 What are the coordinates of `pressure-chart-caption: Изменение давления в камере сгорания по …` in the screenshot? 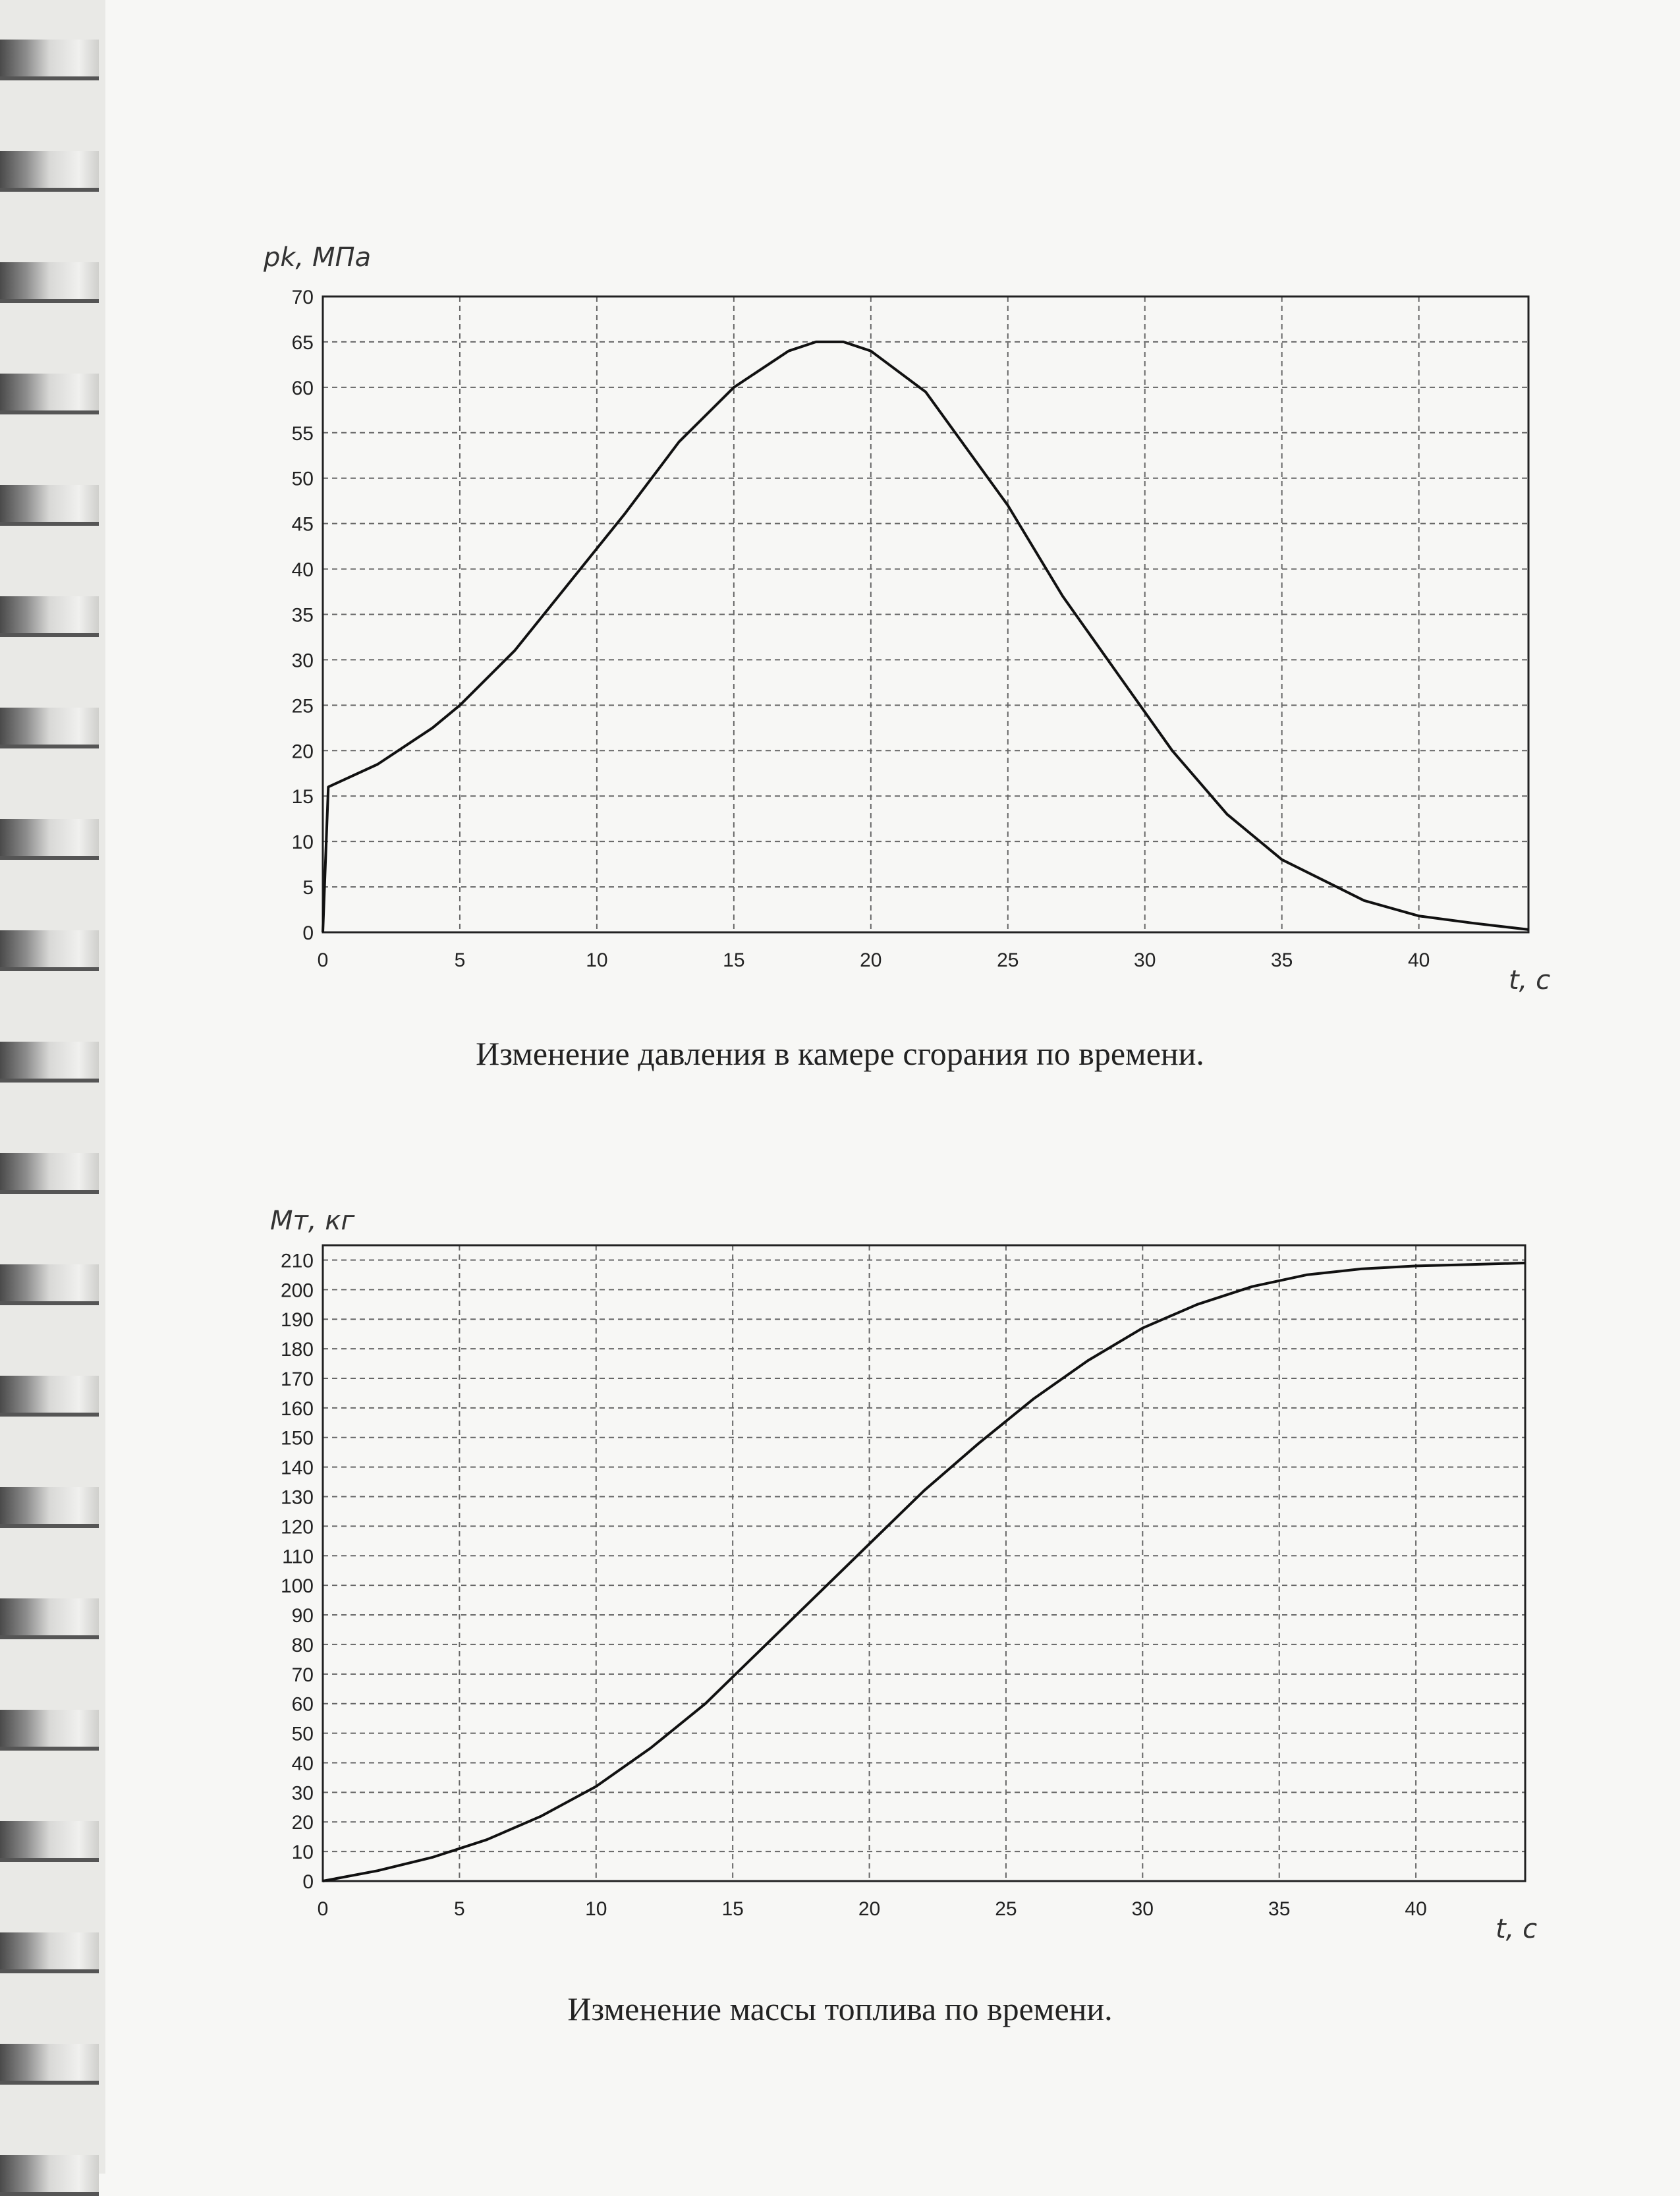 It's located at (840, 1053).